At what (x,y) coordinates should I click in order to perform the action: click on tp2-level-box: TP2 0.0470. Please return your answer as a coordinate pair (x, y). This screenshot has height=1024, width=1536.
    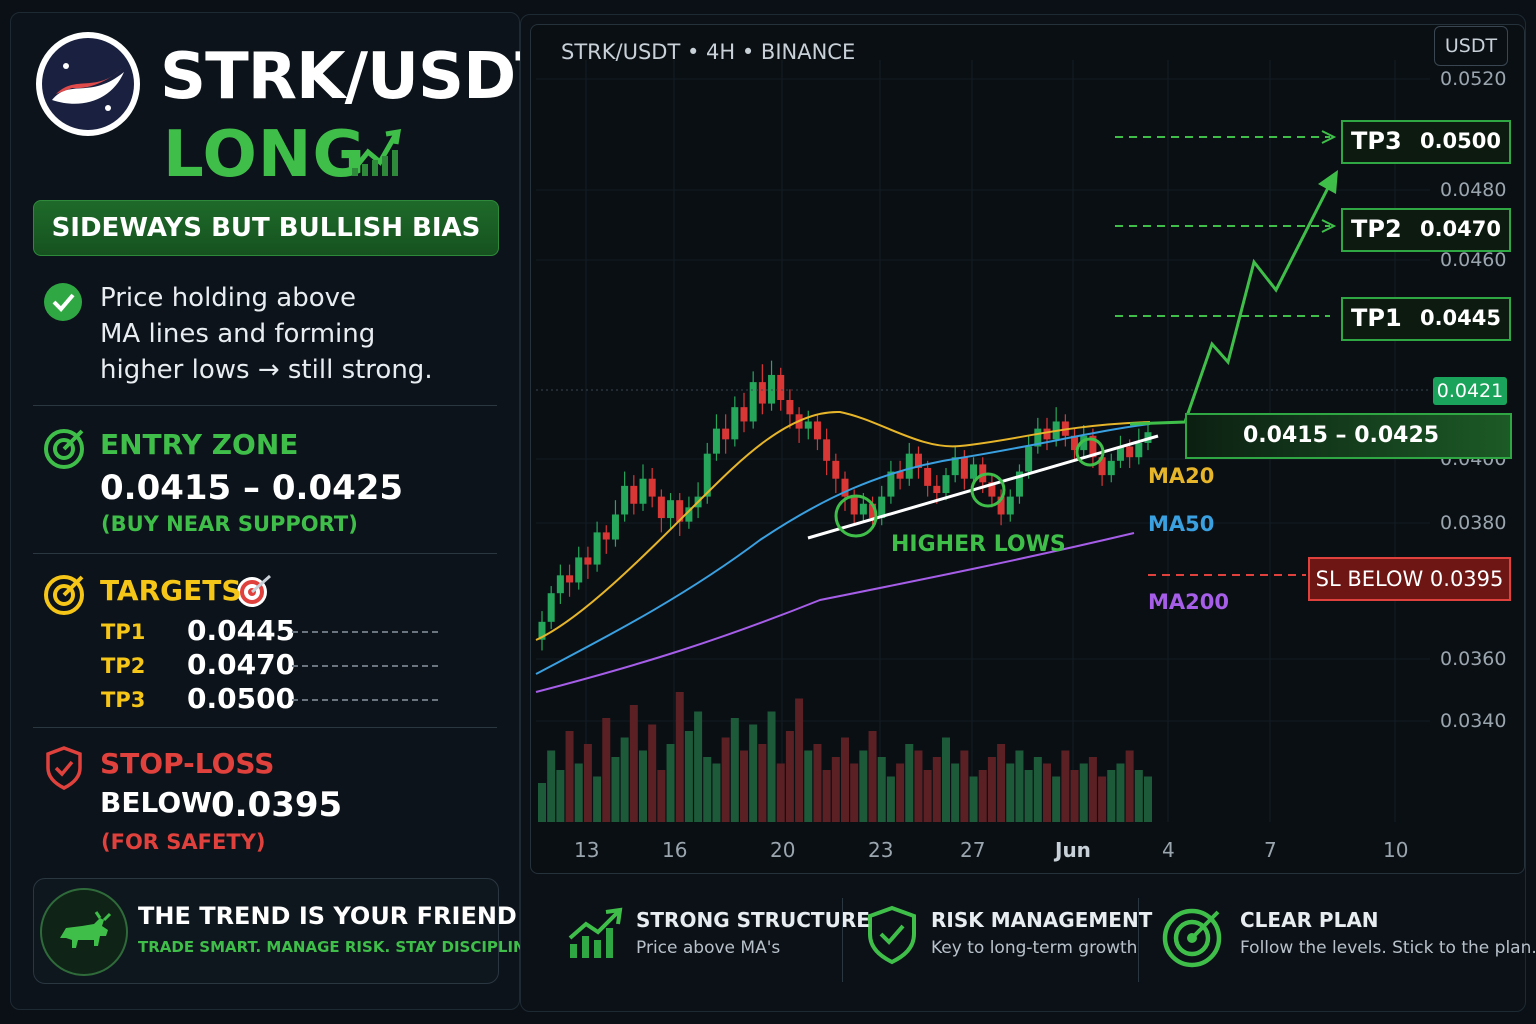
    Looking at the image, I should click on (1426, 230).